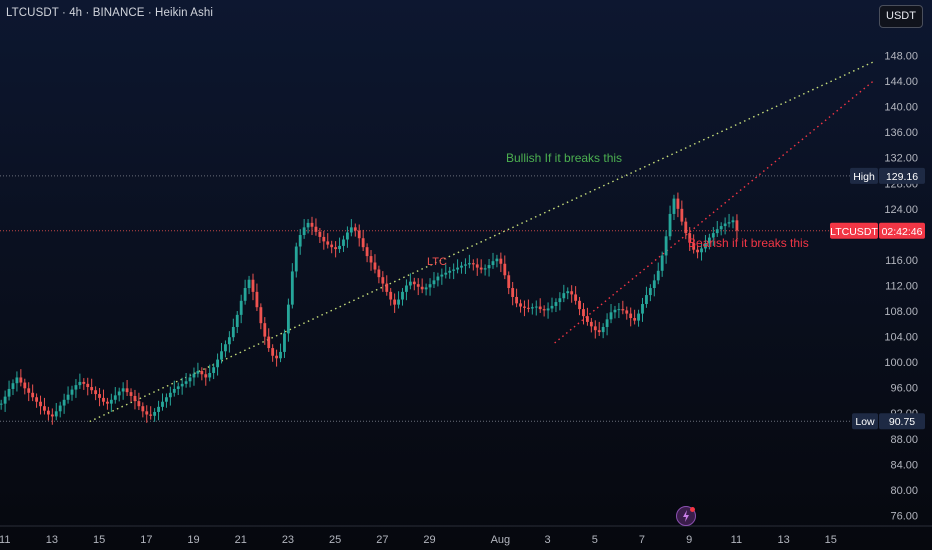  What do you see at coordinates (783, 540) in the screenshot?
I see `time-tick-label: 13` at bounding box center [783, 540].